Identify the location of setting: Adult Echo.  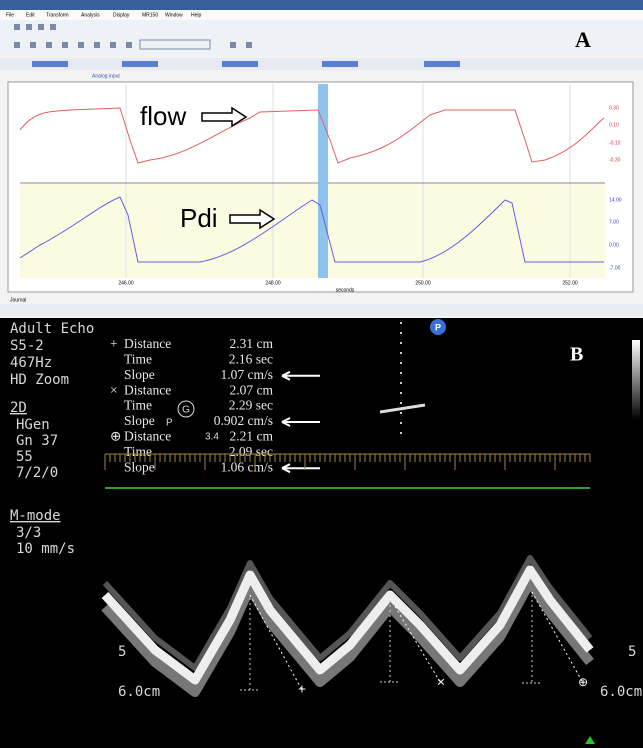
(52, 329).